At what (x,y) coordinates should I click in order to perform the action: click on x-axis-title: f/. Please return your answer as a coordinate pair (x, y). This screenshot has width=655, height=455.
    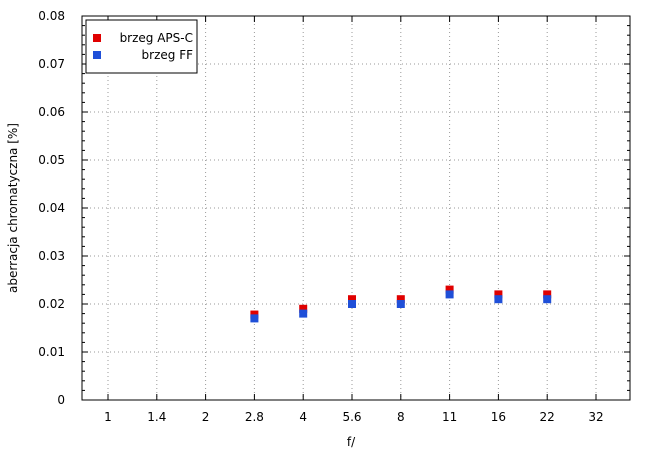
    Looking at the image, I should click on (351, 442).